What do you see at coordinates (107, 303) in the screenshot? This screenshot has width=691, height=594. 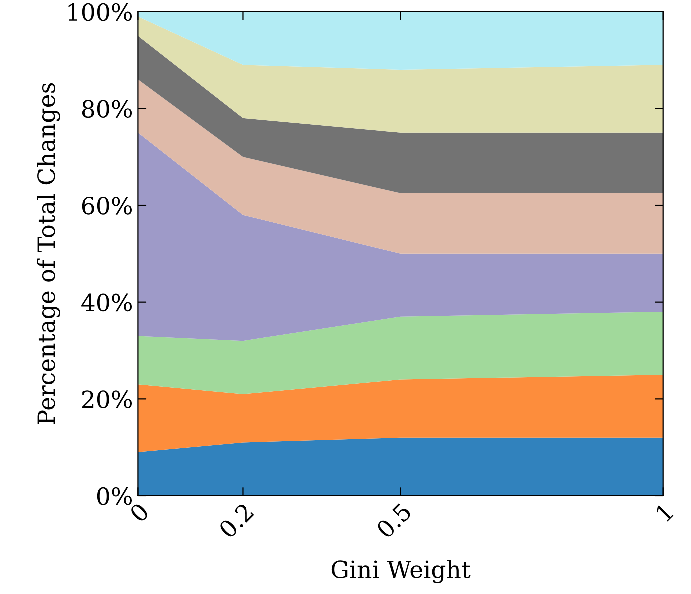 I see `y-tick-label: 40%` at bounding box center [107, 303].